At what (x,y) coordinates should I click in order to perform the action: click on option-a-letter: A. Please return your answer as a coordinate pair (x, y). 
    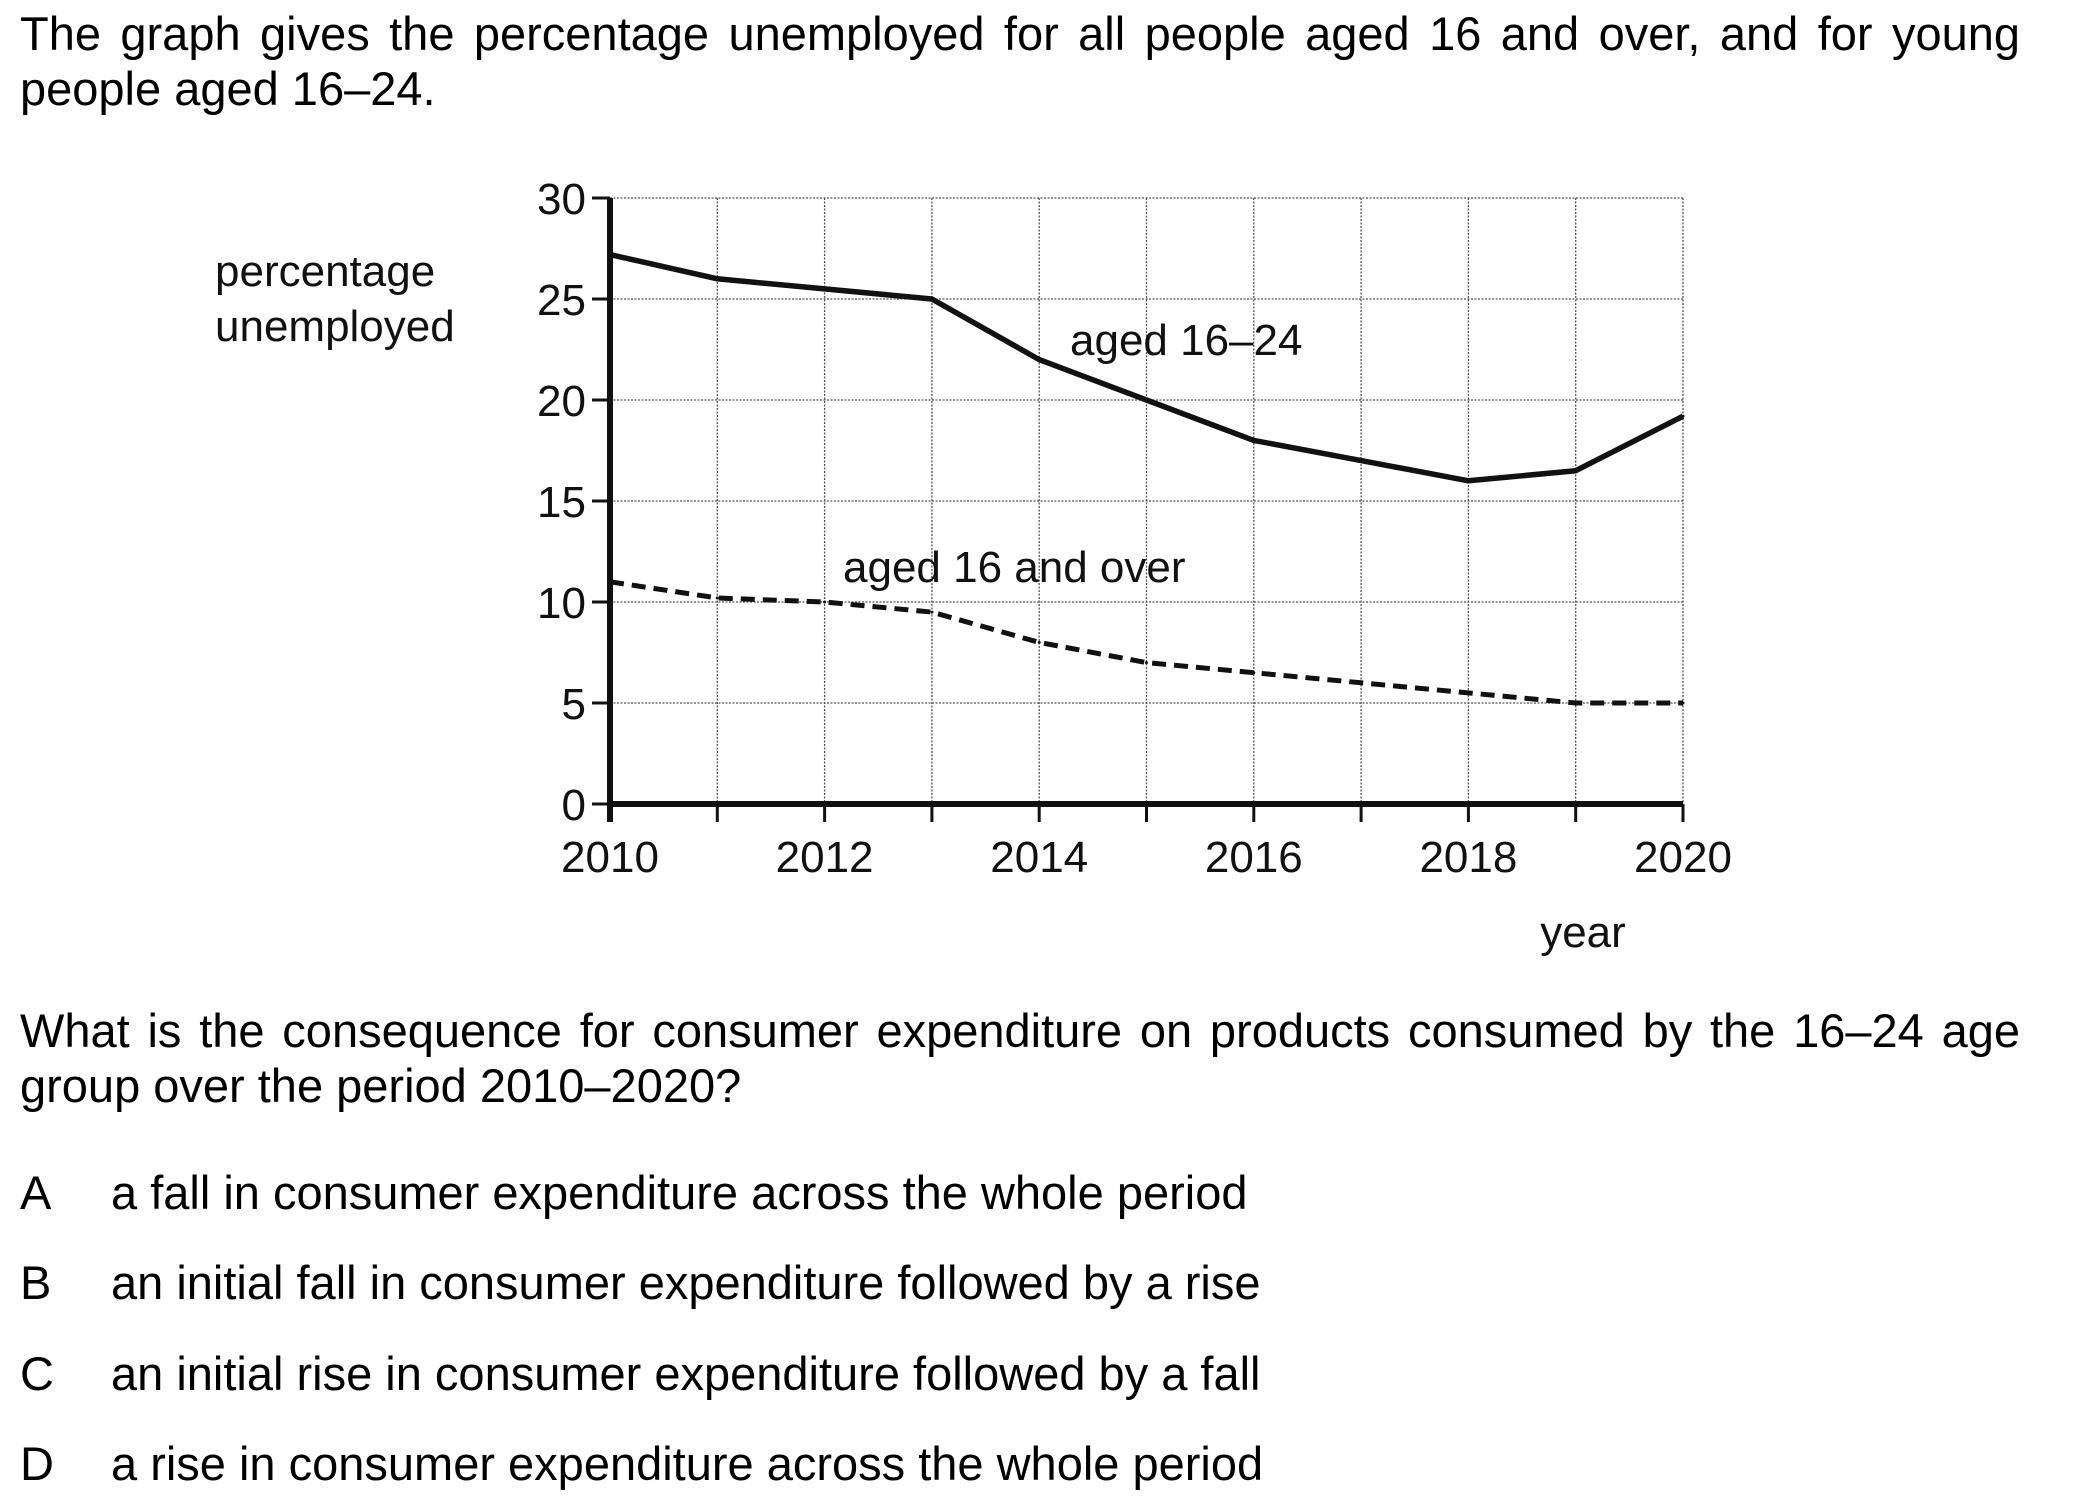
    Looking at the image, I should click on (36, 1192).